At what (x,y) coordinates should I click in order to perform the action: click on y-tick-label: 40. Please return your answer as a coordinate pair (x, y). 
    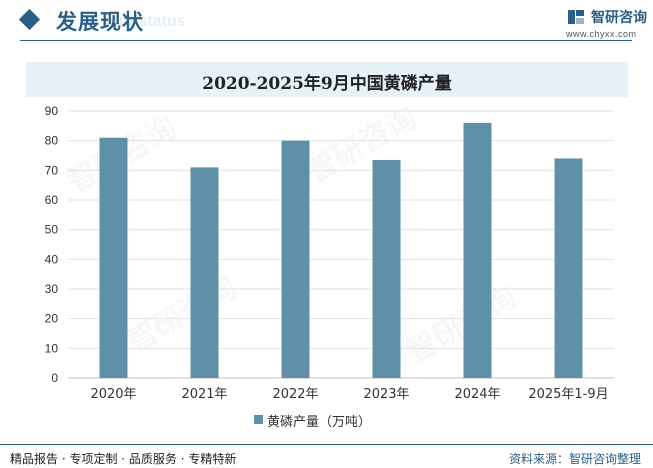
    Looking at the image, I should click on (52, 259).